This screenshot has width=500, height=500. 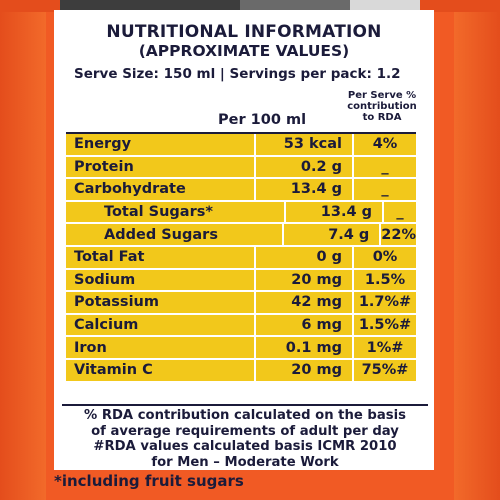 What do you see at coordinates (116, 302) in the screenshot?
I see `nutrient-name: Potassium` at bounding box center [116, 302].